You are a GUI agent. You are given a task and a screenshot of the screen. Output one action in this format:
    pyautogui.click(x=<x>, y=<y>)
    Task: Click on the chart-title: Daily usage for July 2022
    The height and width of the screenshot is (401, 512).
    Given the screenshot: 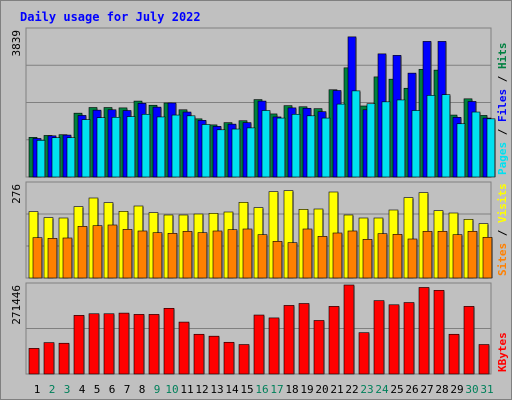 What is the action you would take?
    pyautogui.click(x=110, y=17)
    